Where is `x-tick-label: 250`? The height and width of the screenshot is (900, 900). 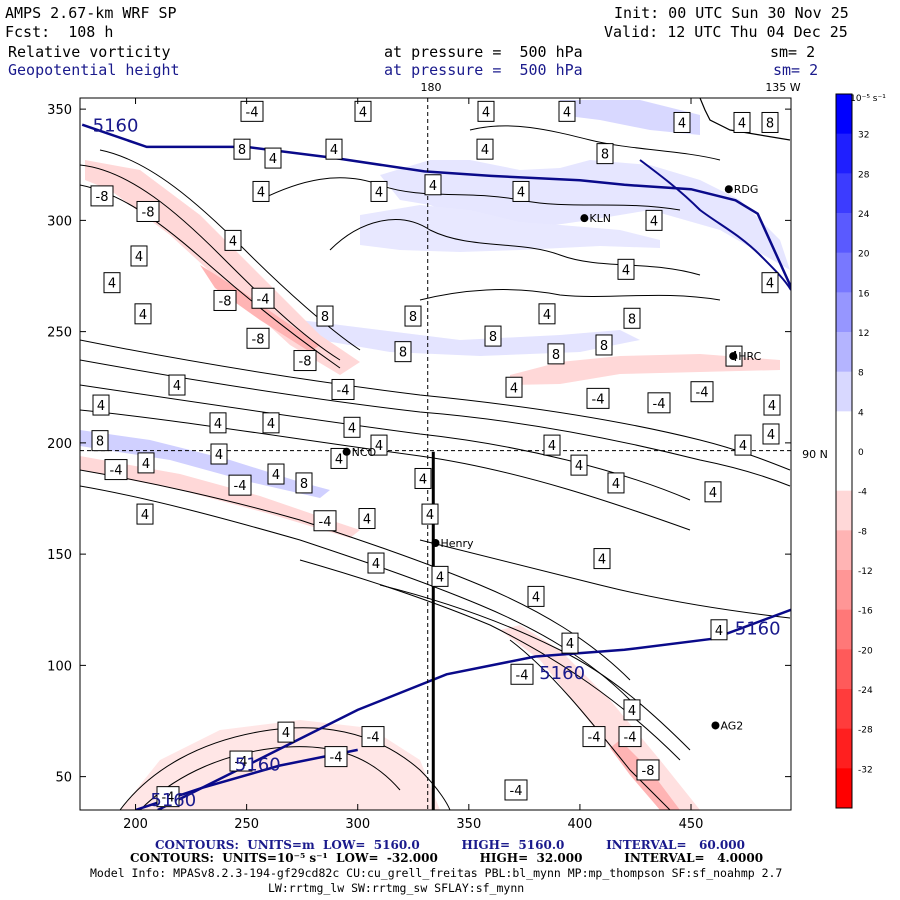 x-tick-label: 250 is located at coordinates (246, 823).